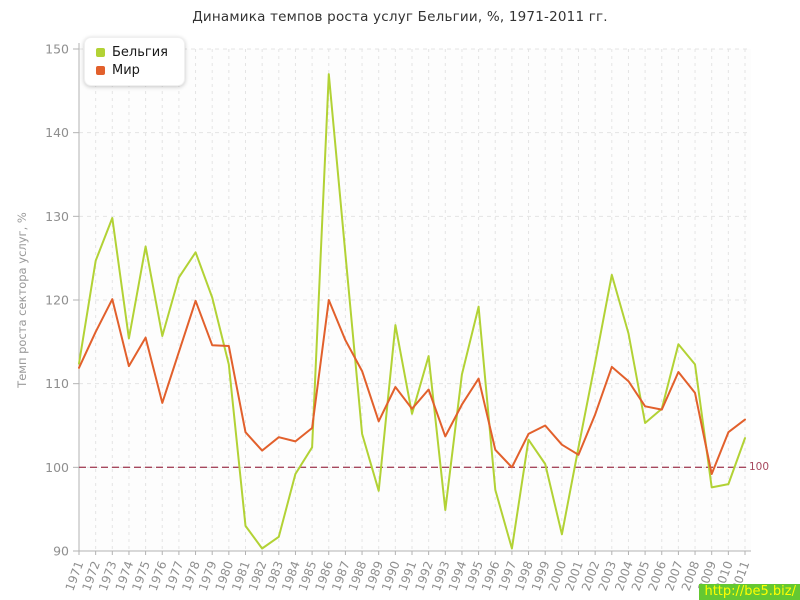 The height and width of the screenshot is (600, 800). Describe the element at coordinates (57, 132) in the screenshot. I see `svg-text: 140` at that location.